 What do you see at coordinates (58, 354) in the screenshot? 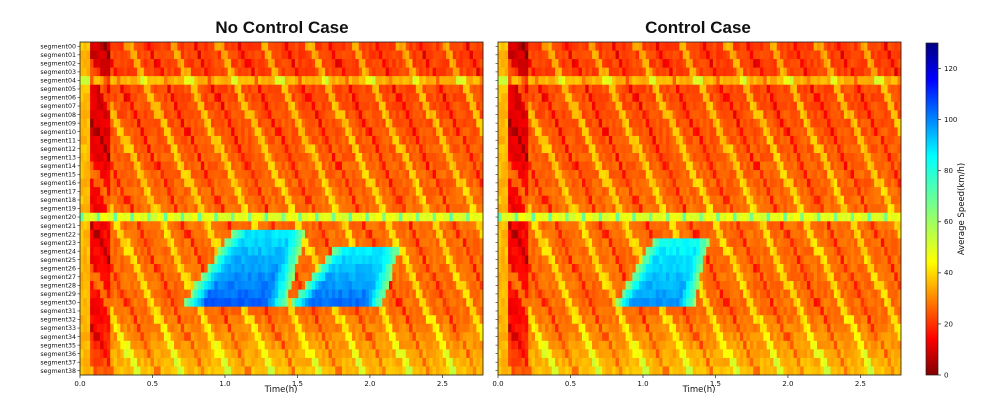
I see `y-tick-label: segment36` at bounding box center [58, 354].